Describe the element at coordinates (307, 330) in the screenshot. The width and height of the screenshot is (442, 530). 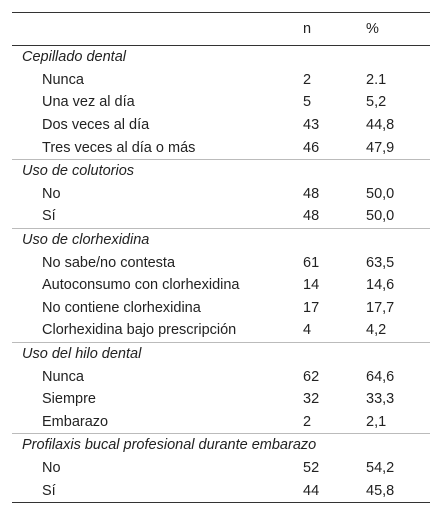
I see `count-cell: 4` at that location.